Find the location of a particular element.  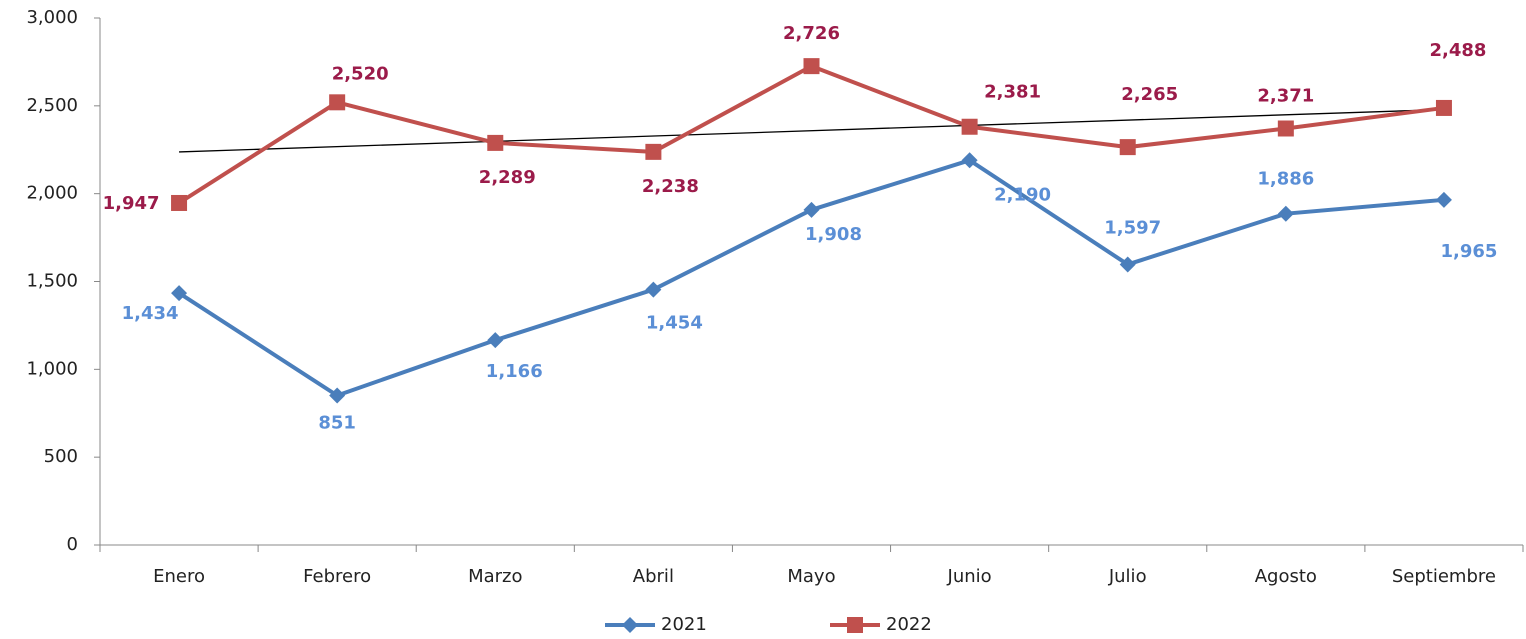

data-label: 2,726 is located at coordinates (811, 33).